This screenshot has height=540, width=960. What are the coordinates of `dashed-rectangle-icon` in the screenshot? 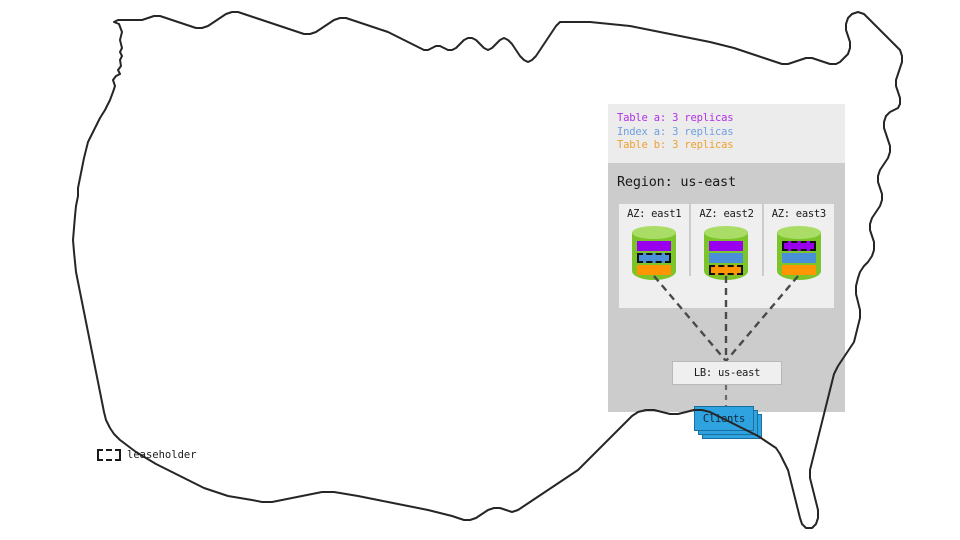 It's located at (109, 455).